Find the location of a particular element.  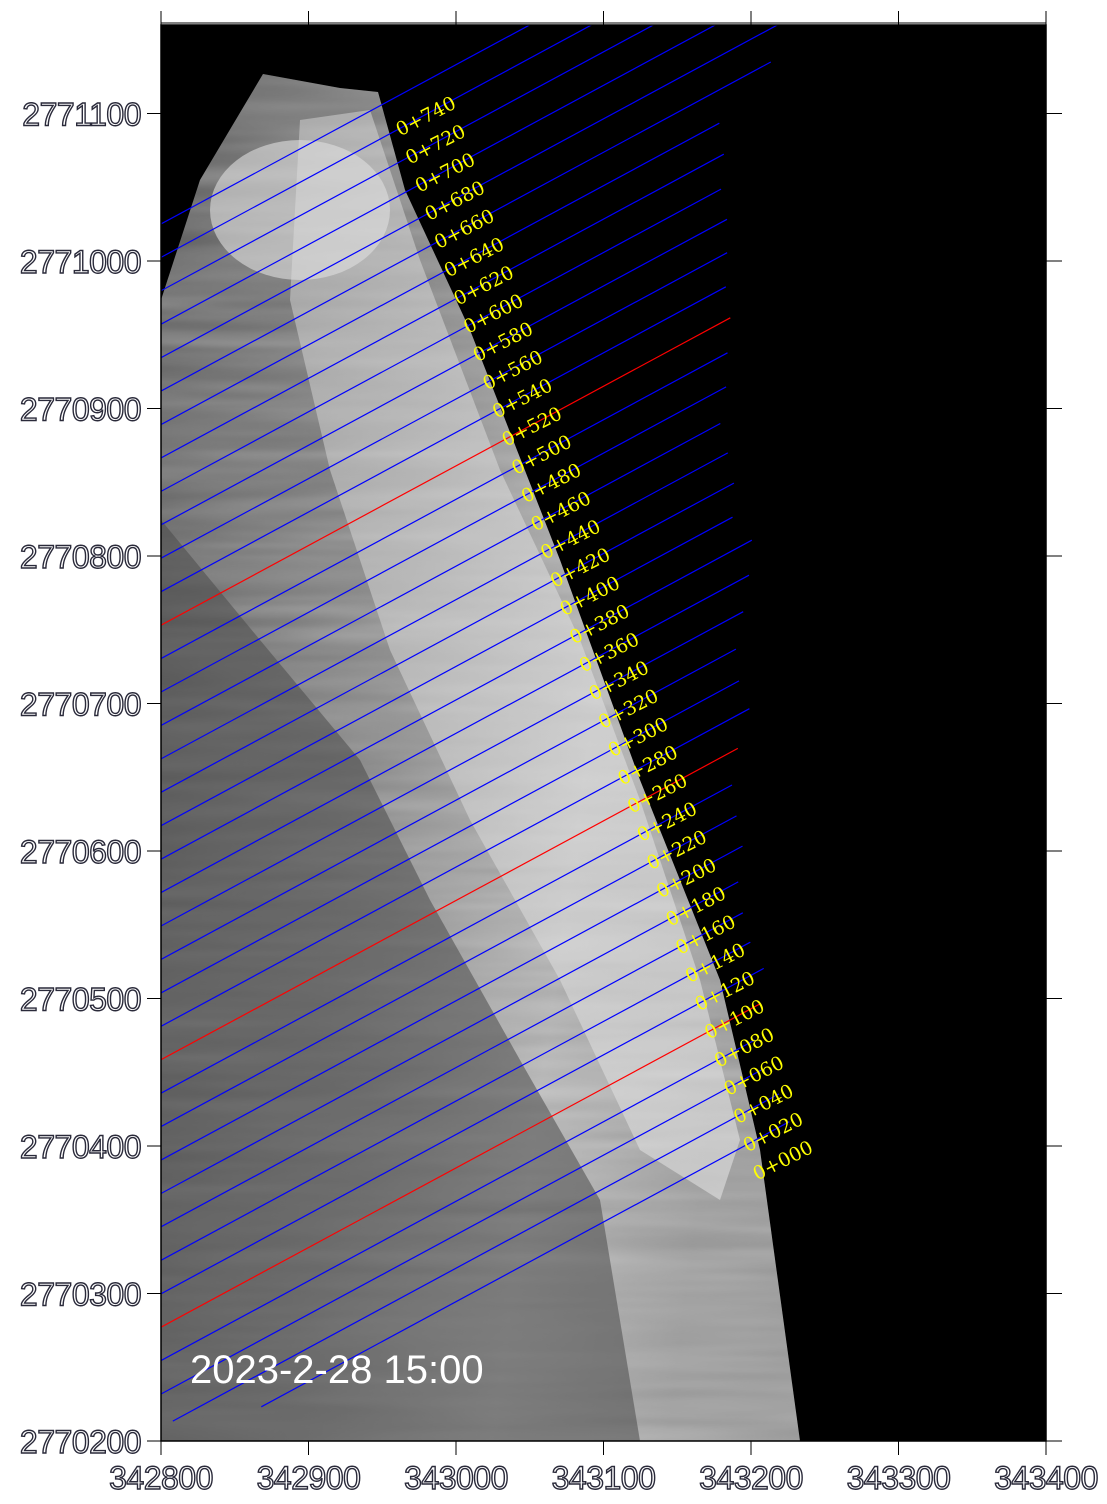

y-tick-label: 2770600 is located at coordinates (80, 852).